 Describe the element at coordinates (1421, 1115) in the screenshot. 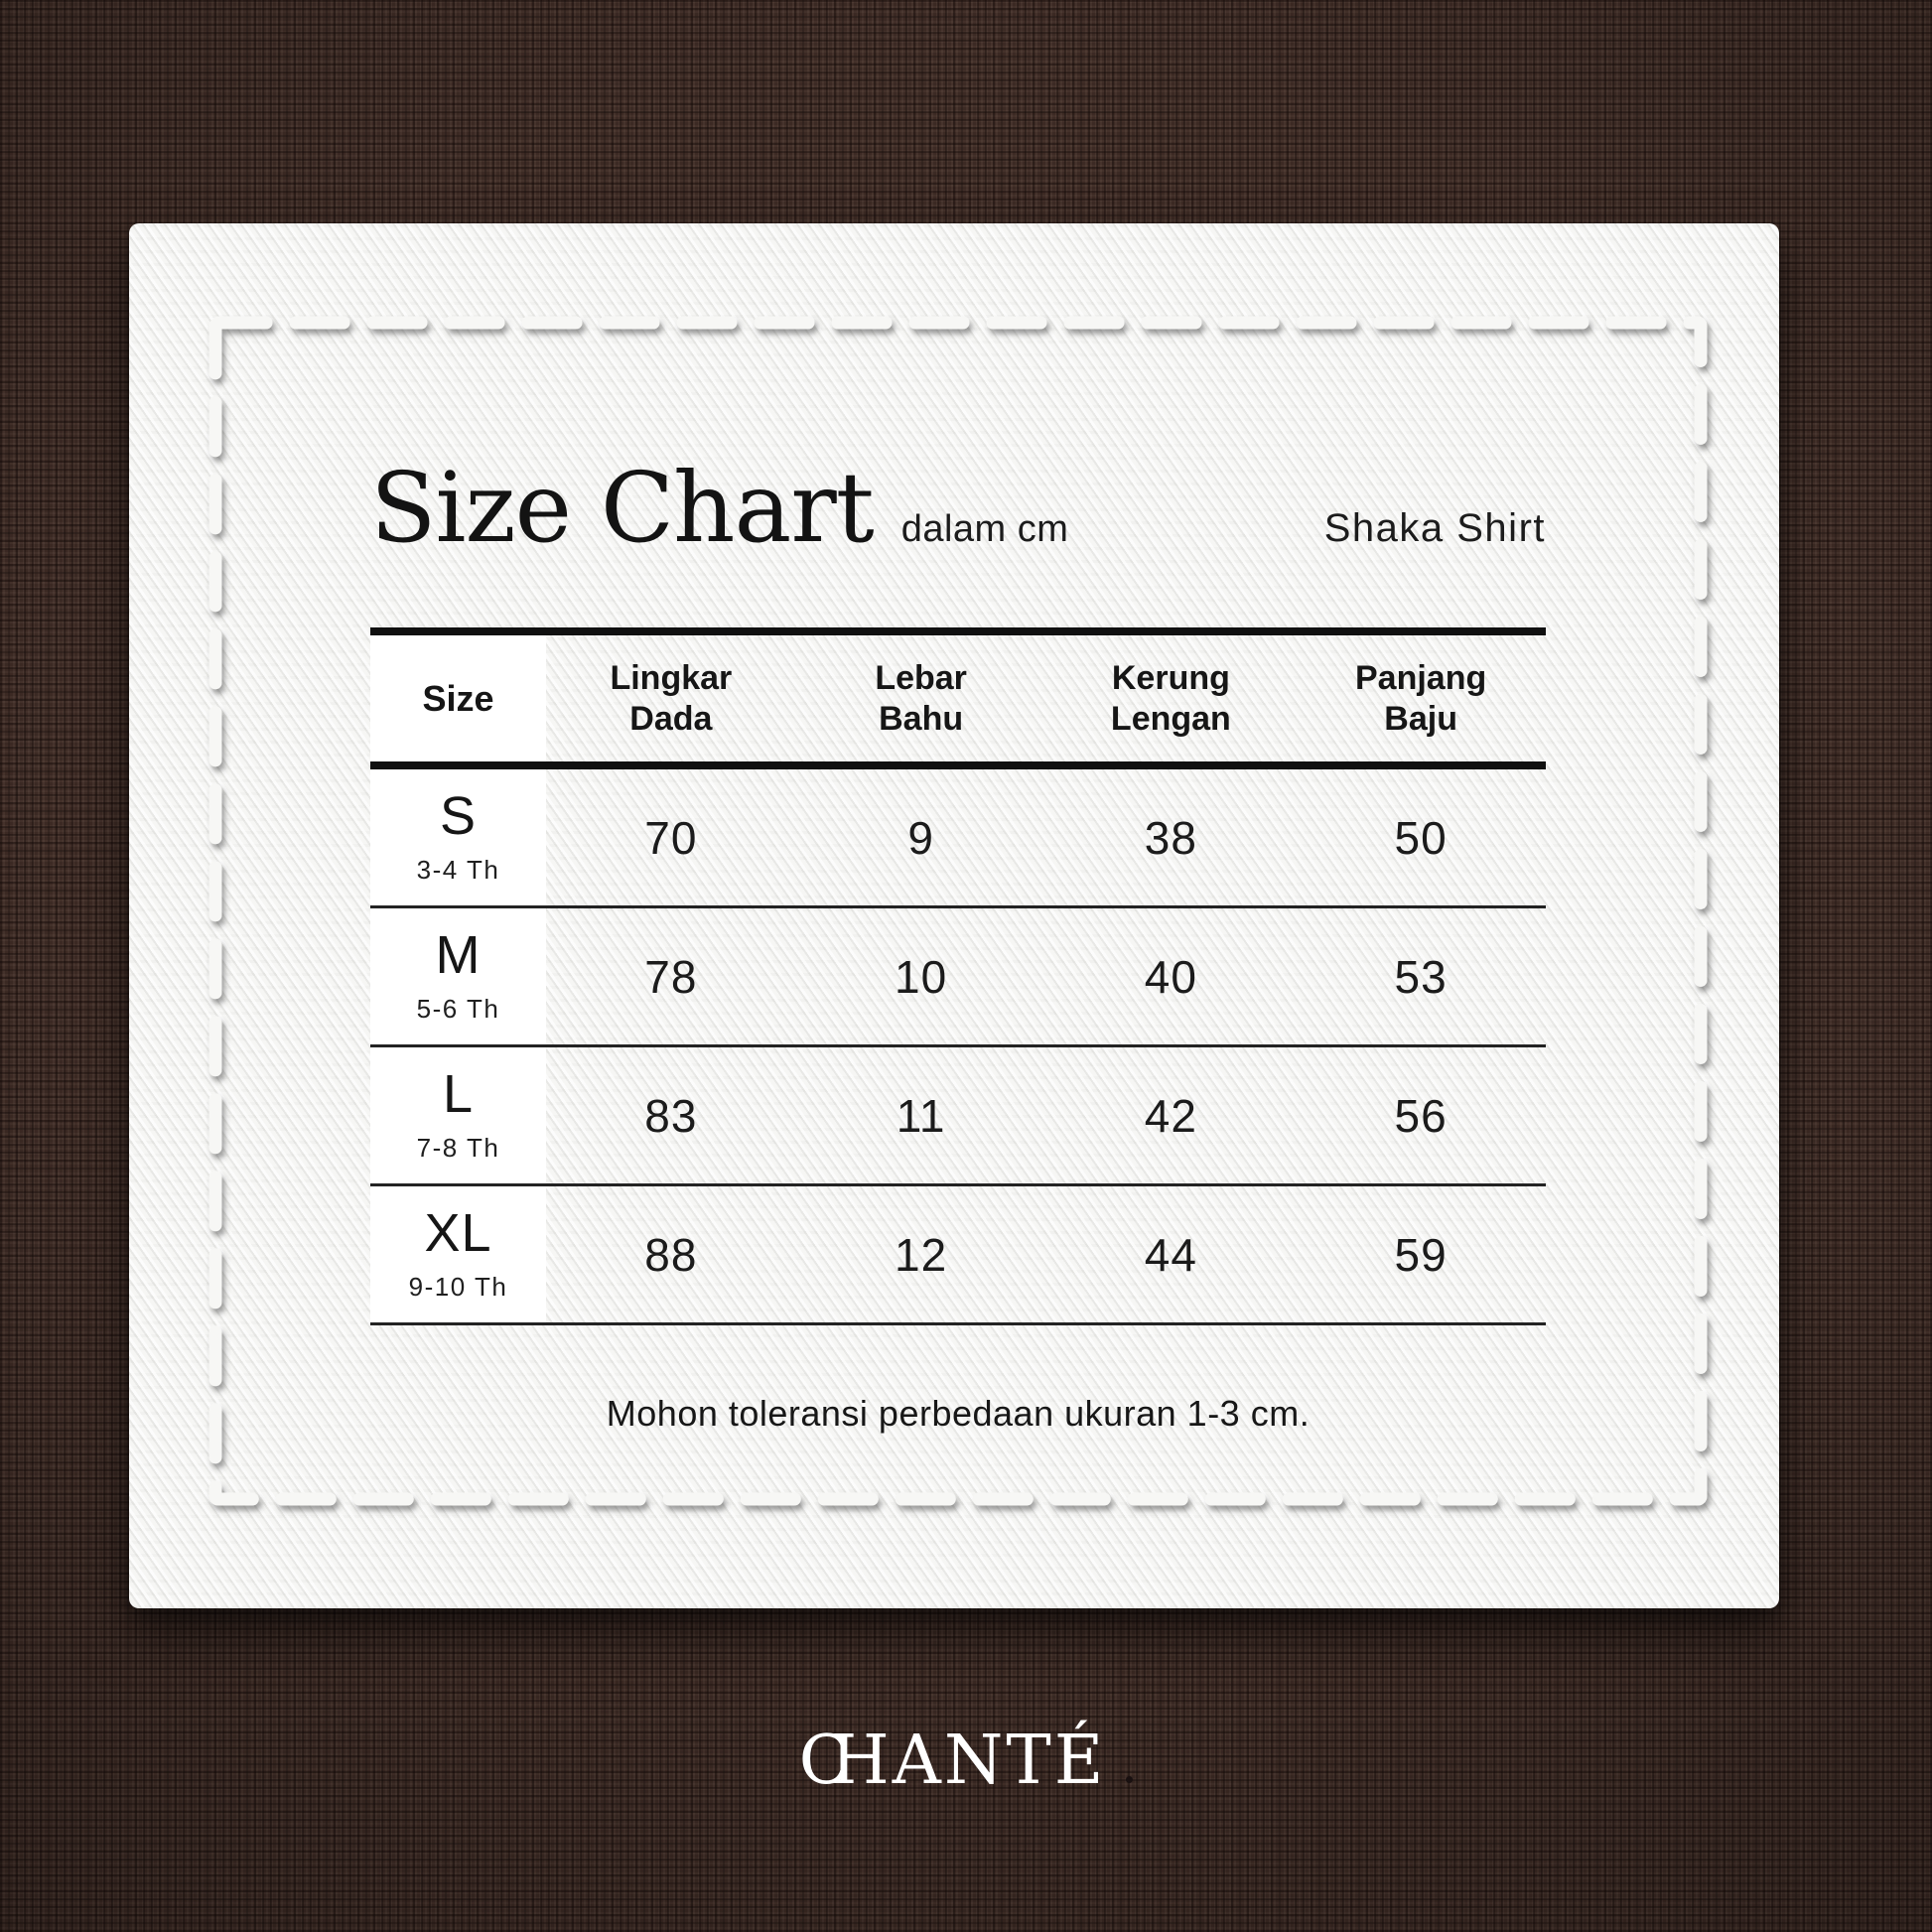

I see `value-panjang-baju: 56` at that location.